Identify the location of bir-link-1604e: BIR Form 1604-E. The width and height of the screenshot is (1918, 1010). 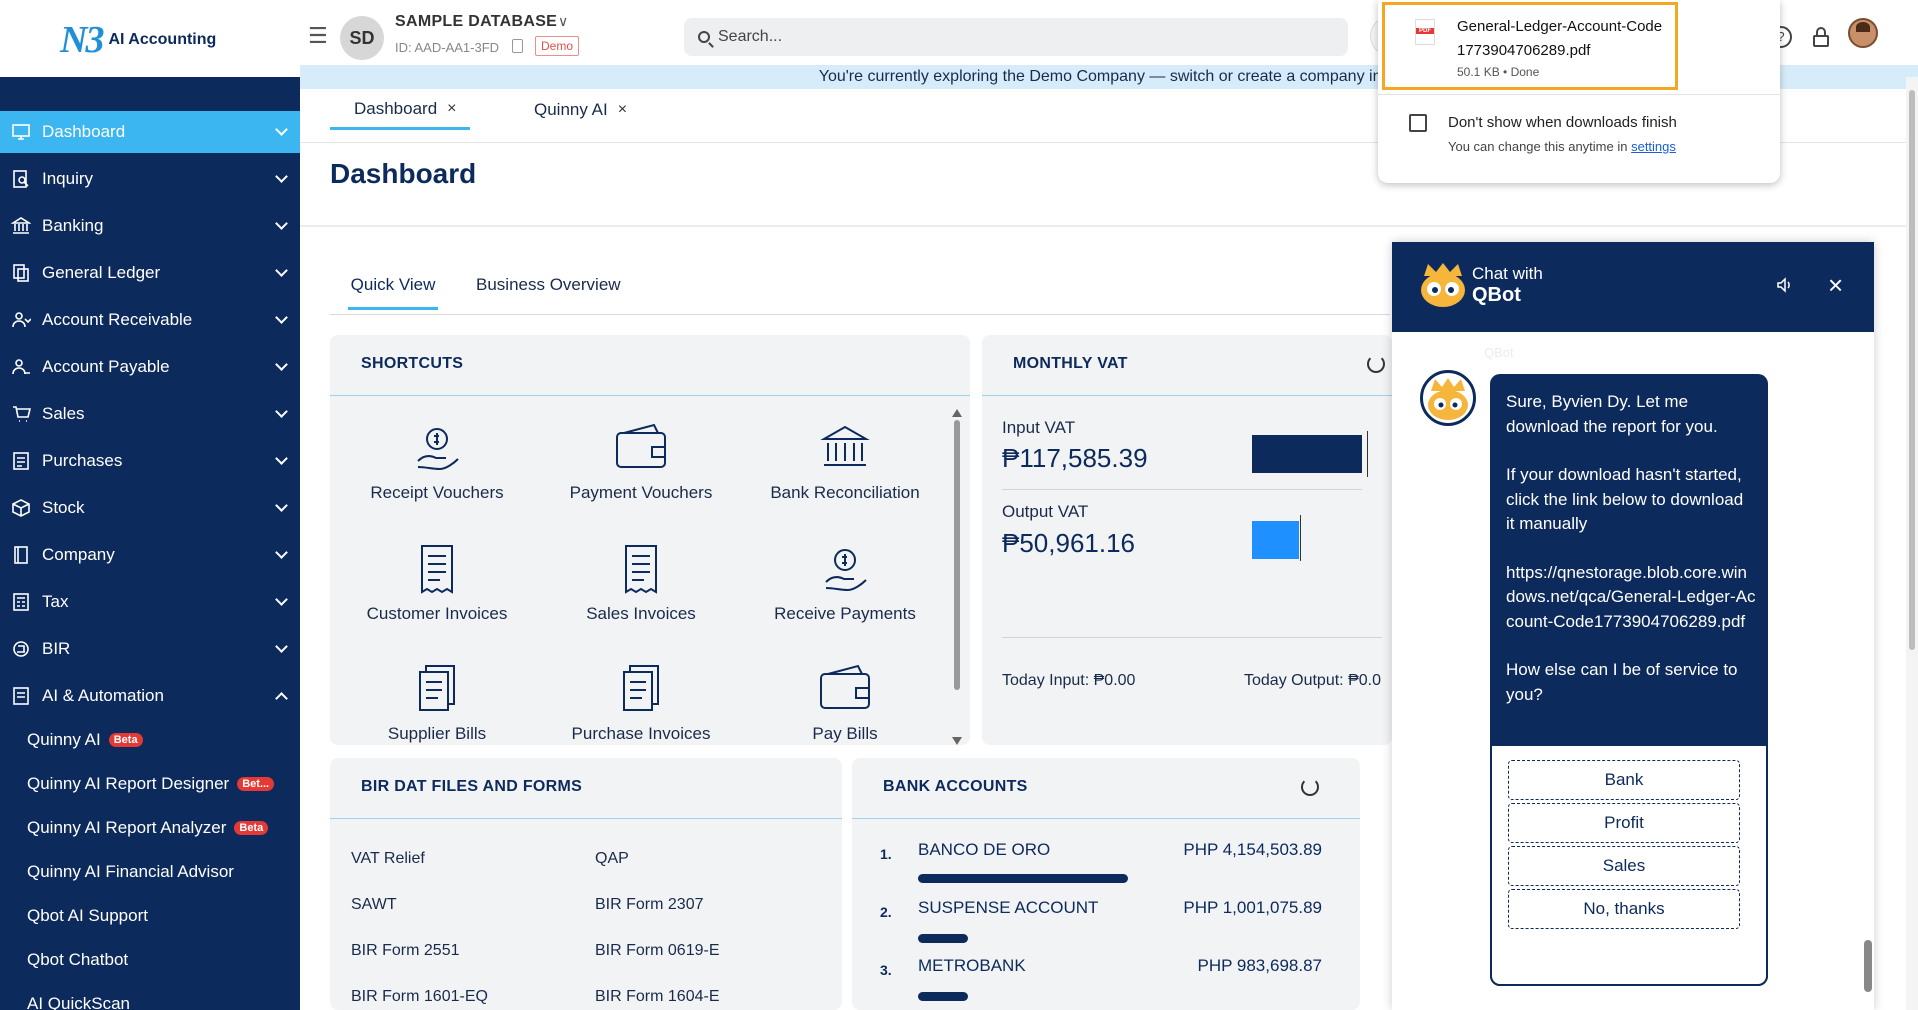
(657, 996).